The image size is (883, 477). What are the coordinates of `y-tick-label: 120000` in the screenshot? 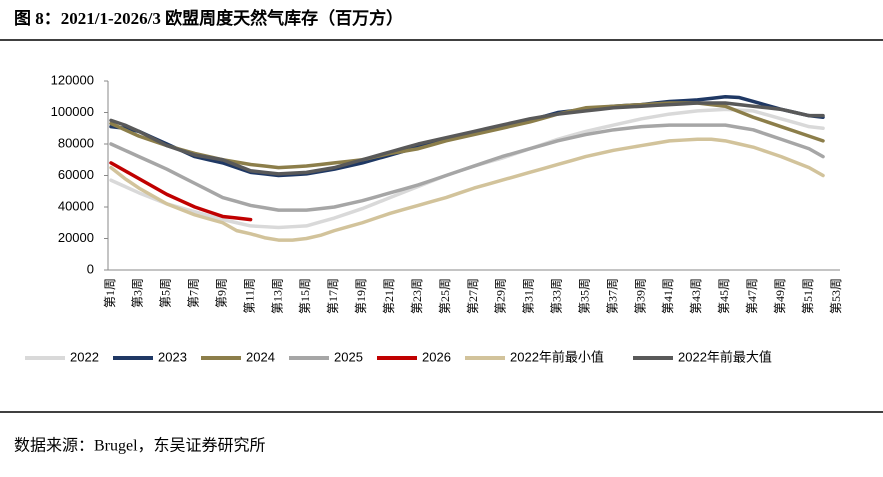 It's located at (72, 79).